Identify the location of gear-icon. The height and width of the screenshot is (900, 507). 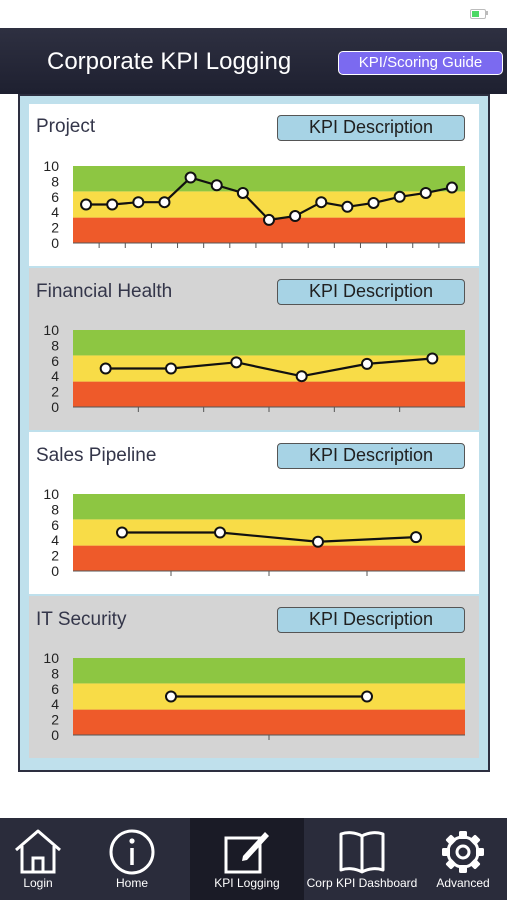
(463, 852).